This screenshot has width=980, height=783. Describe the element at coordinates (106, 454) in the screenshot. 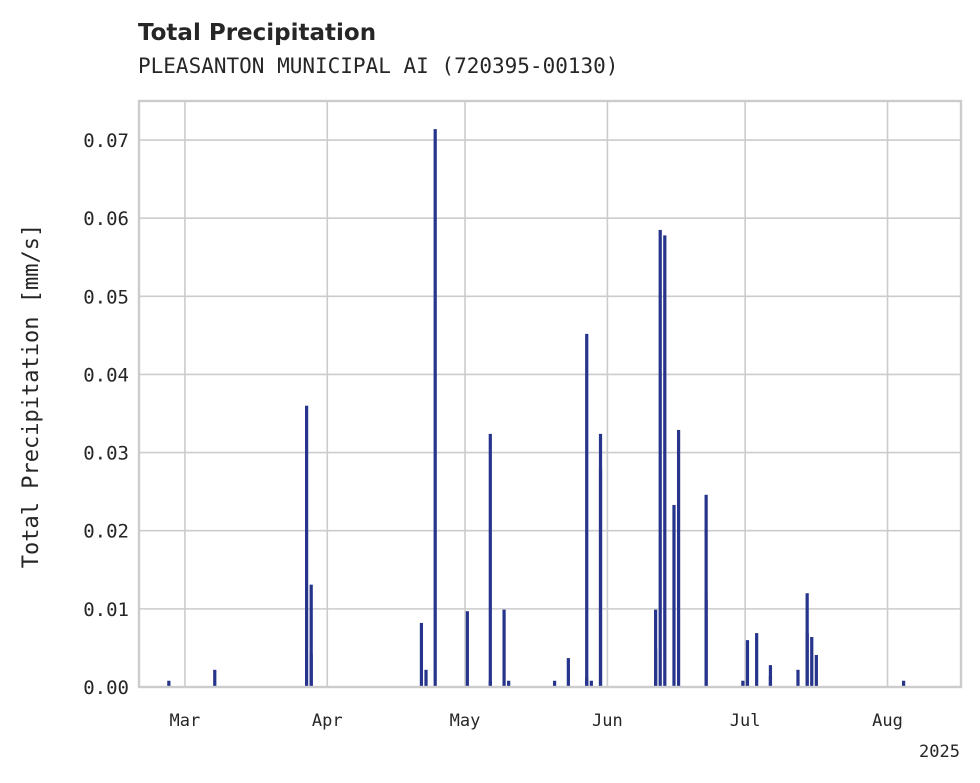

I see `y-tick-label-3: 0.03` at that location.